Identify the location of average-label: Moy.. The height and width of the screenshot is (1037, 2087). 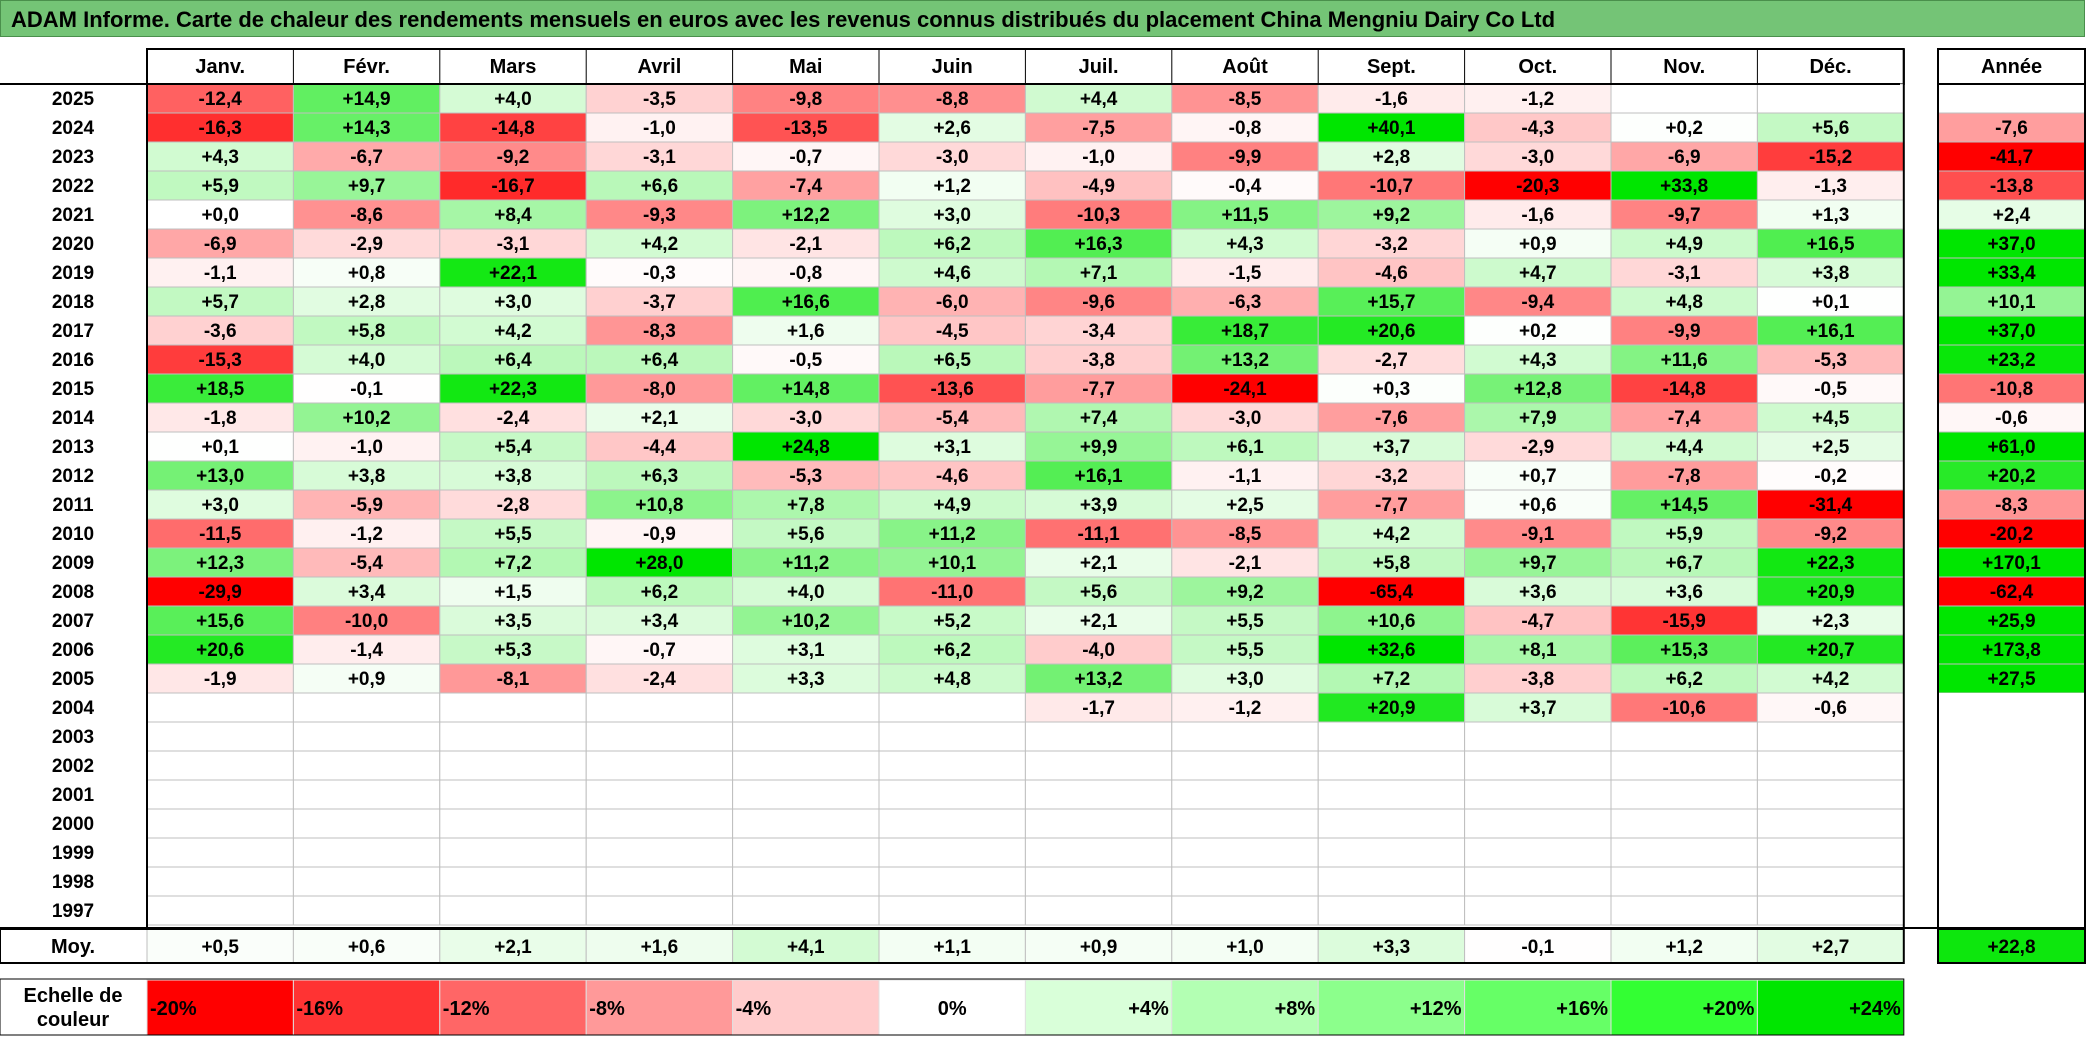
(73, 947).